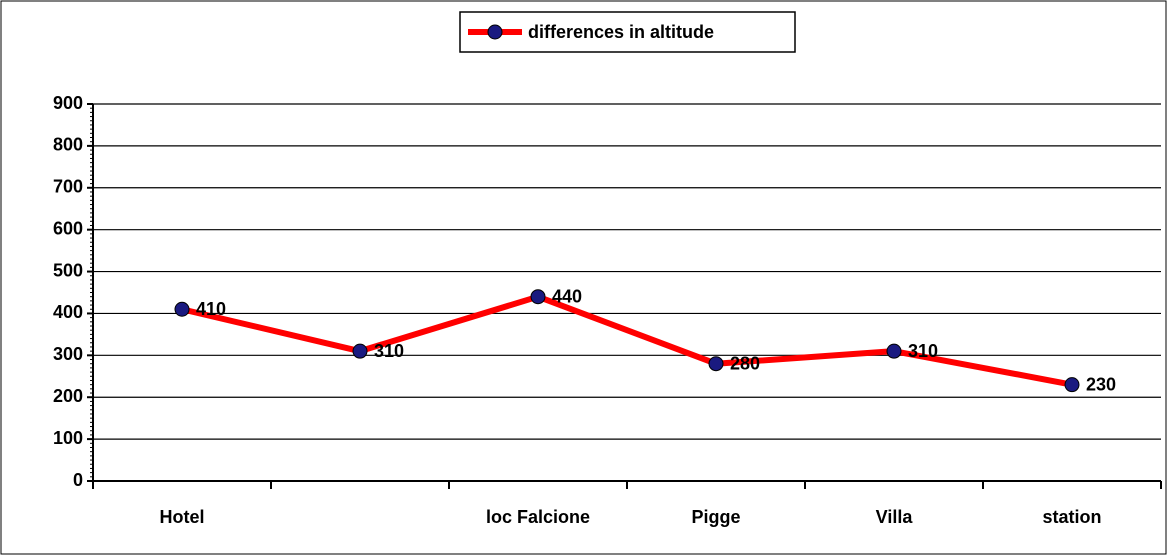  Describe the element at coordinates (68, 145) in the screenshot. I see `y-tick-label: 800` at that location.